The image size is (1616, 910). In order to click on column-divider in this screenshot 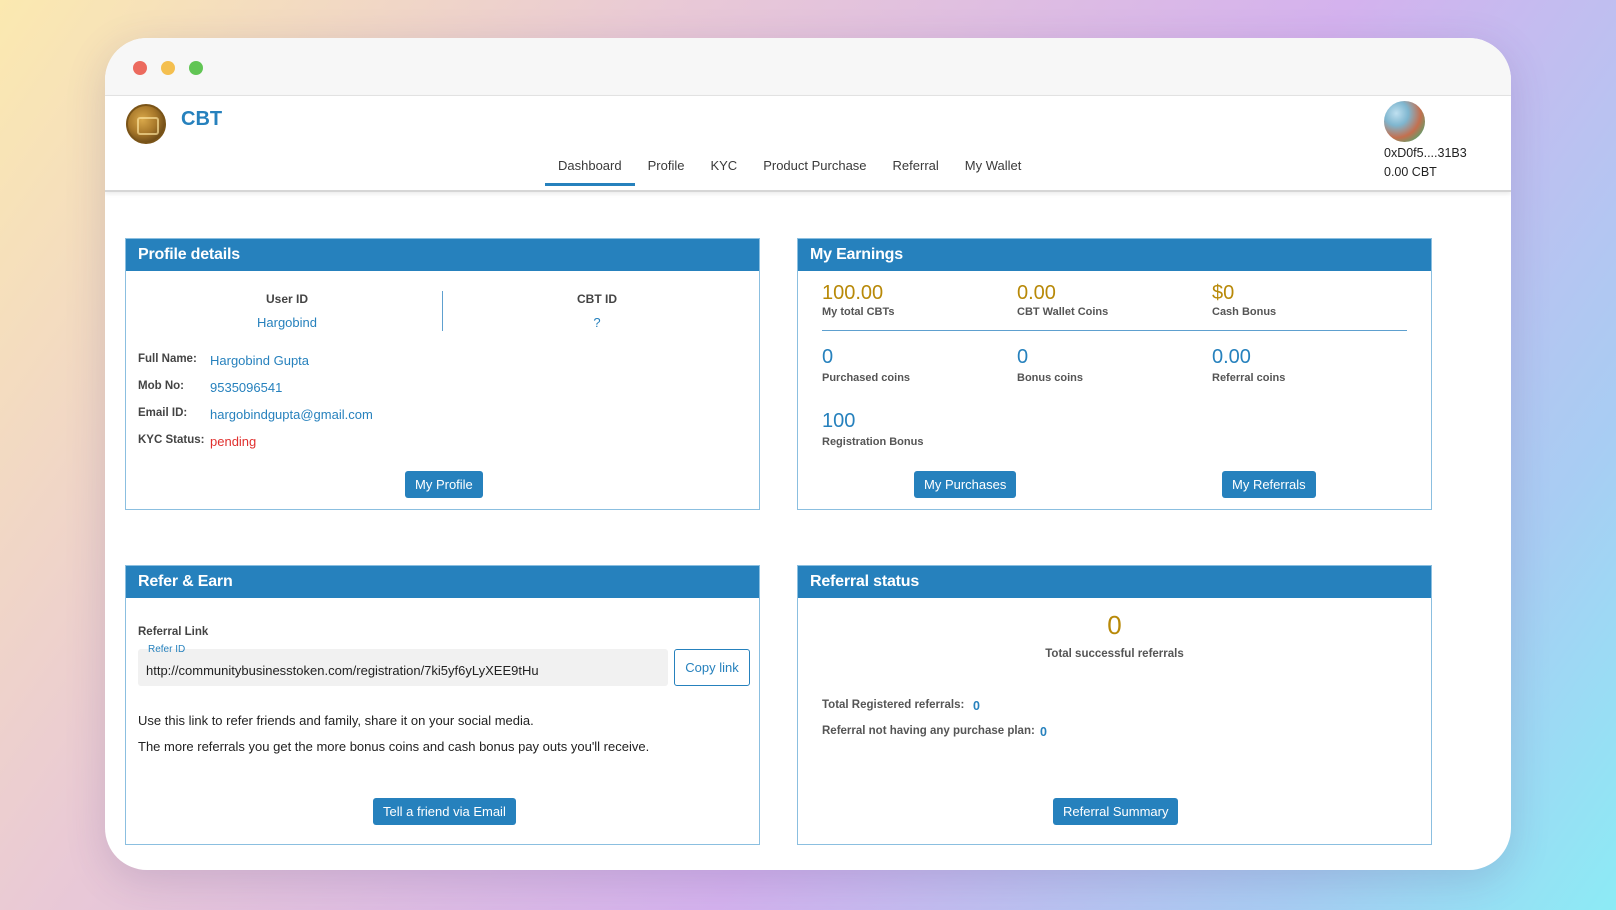, I will do `click(442, 311)`.